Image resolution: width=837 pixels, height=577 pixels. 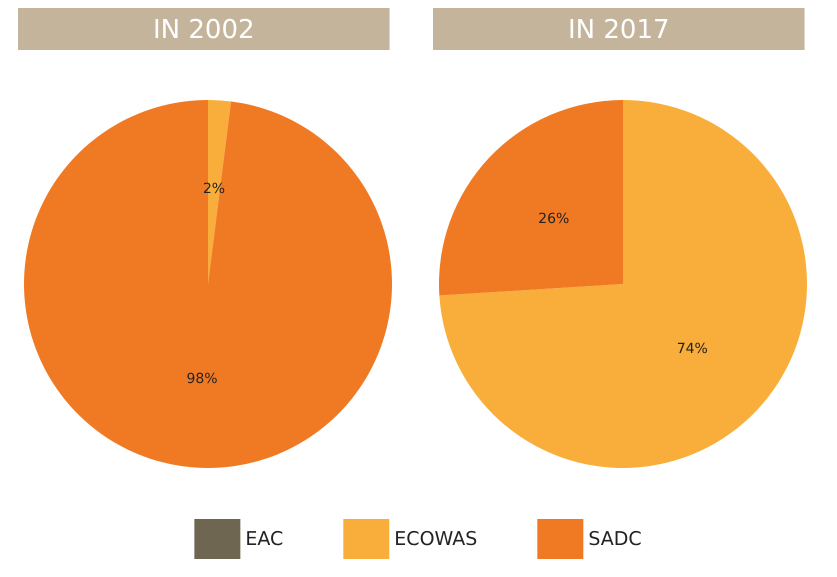 What do you see at coordinates (436, 539) in the screenshot?
I see `legend-label: ECOWAS` at bounding box center [436, 539].